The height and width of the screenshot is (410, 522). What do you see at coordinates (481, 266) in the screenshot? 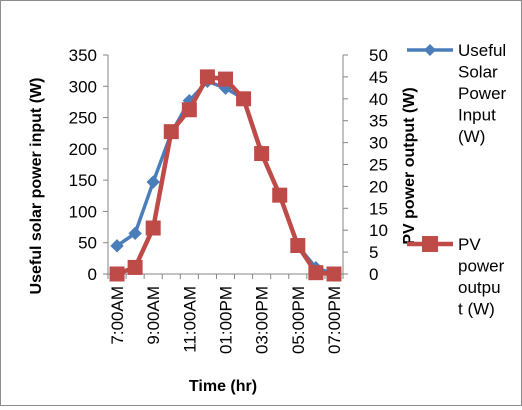
I see `legend-label-line: power` at bounding box center [481, 266].